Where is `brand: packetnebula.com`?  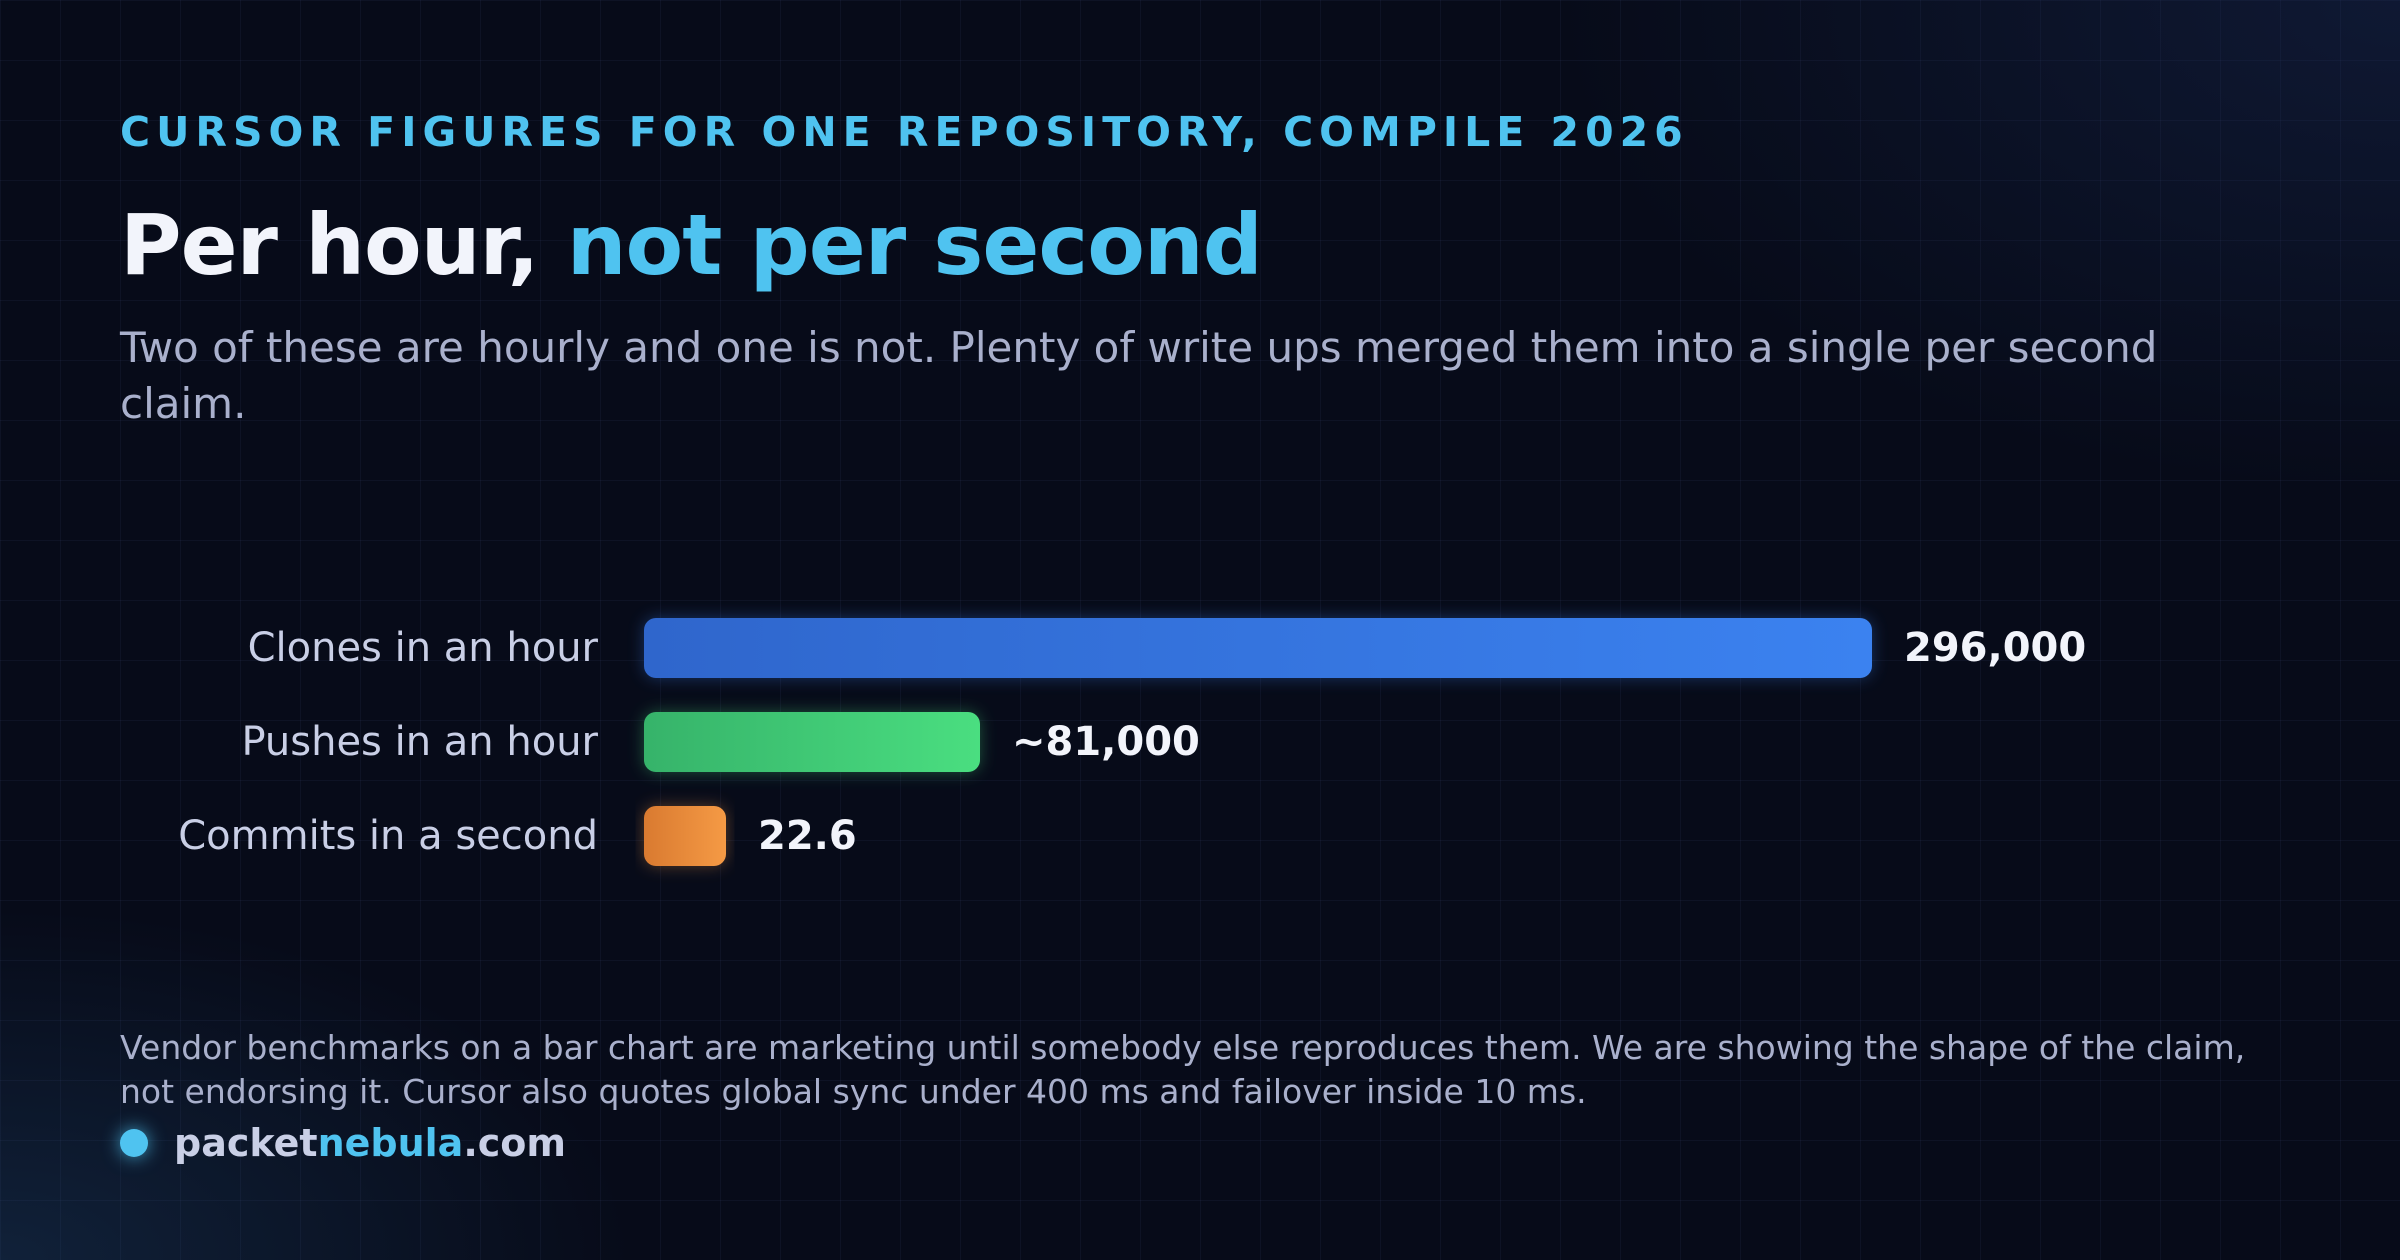
brand: packetnebula.com is located at coordinates (343, 1143).